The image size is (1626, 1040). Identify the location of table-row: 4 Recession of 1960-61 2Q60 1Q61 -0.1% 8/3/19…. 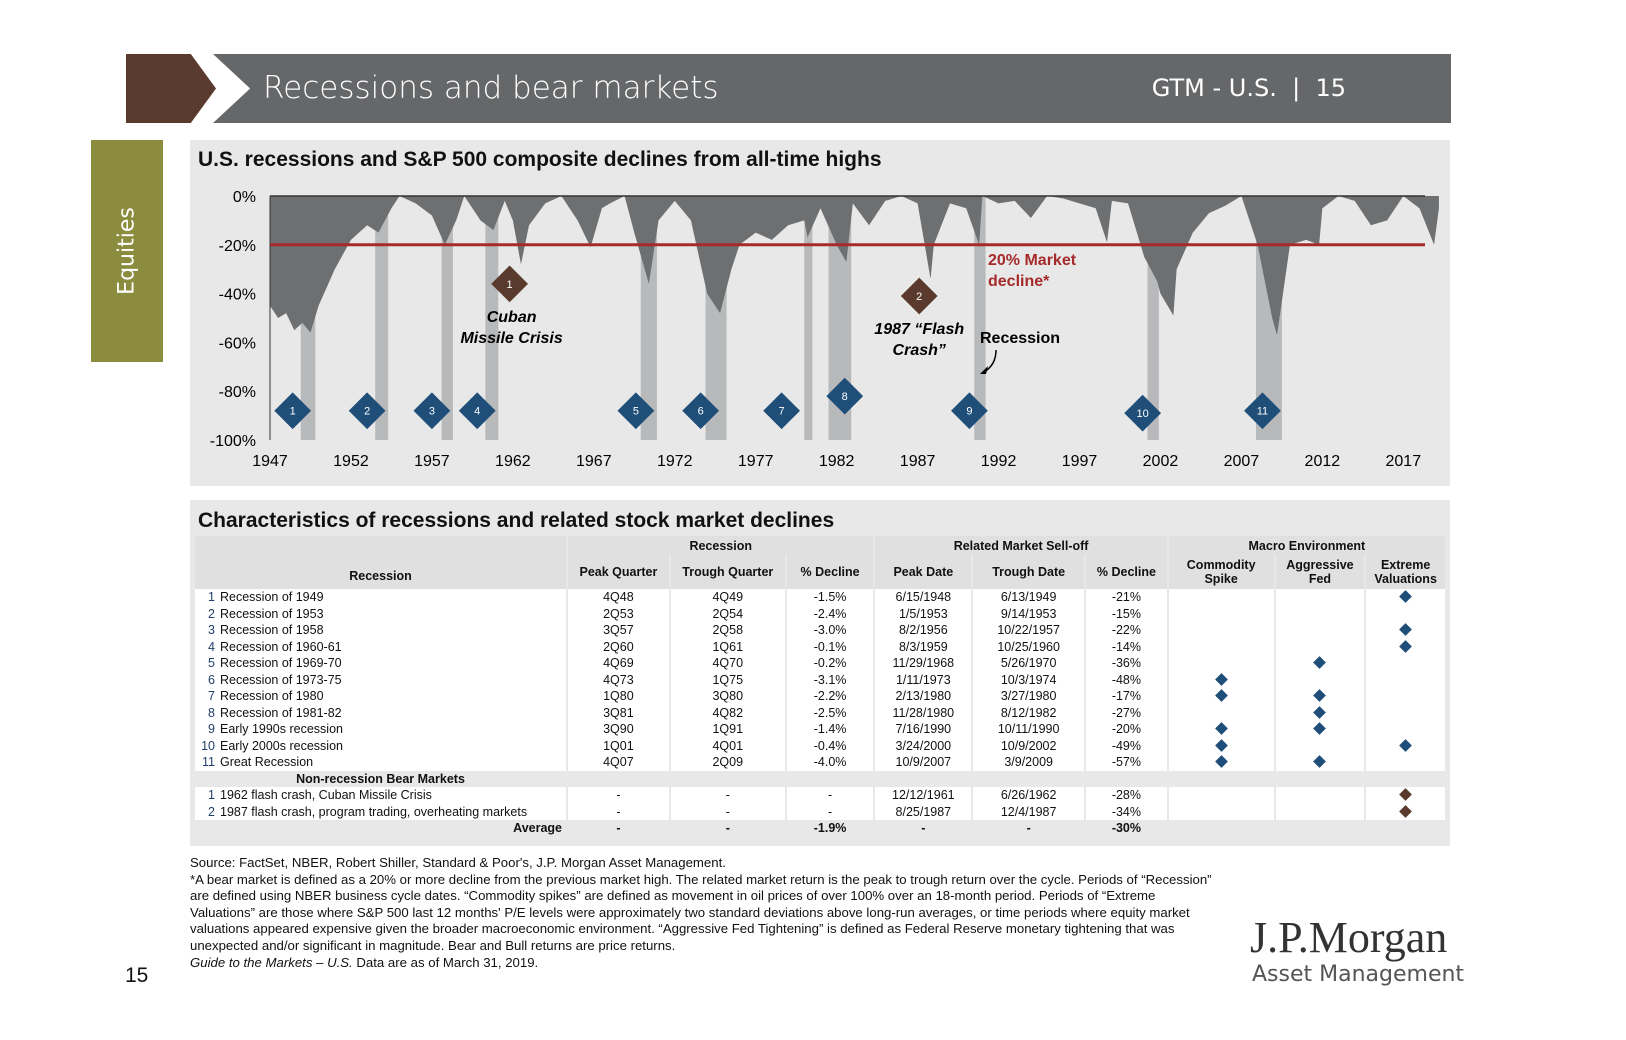
(820, 646).